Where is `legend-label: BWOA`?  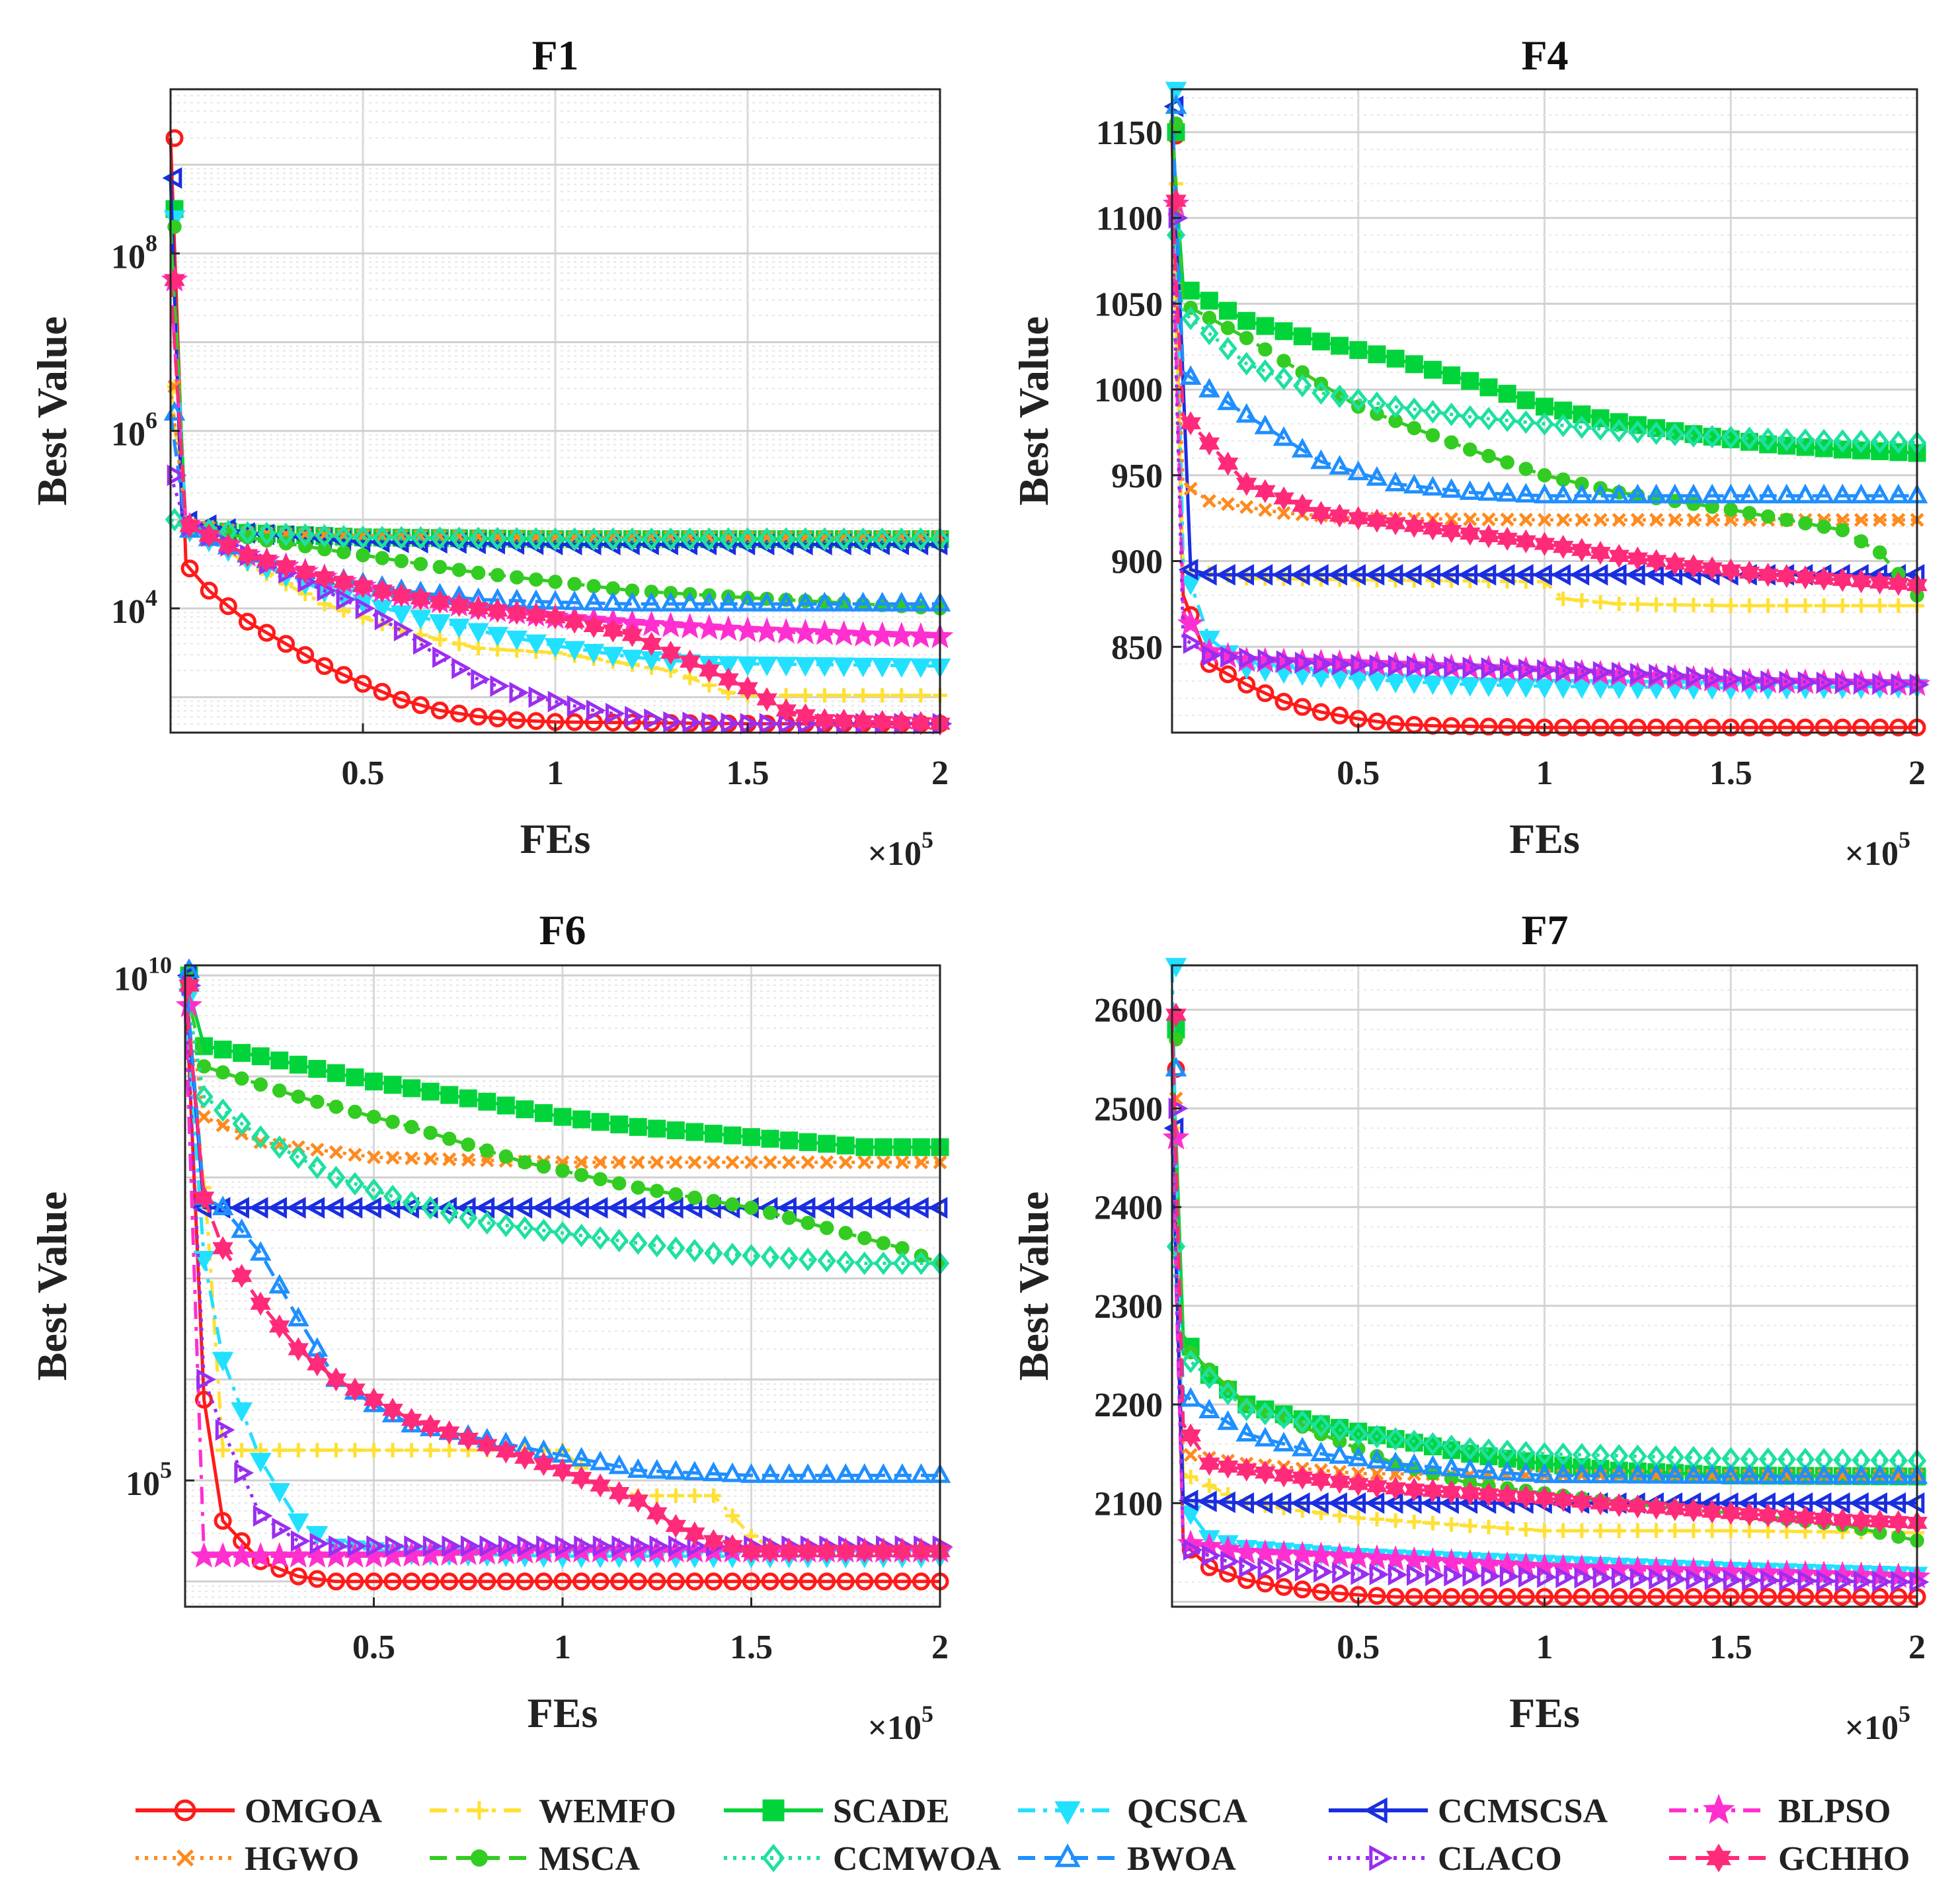
legend-label: BWOA is located at coordinates (1181, 1859).